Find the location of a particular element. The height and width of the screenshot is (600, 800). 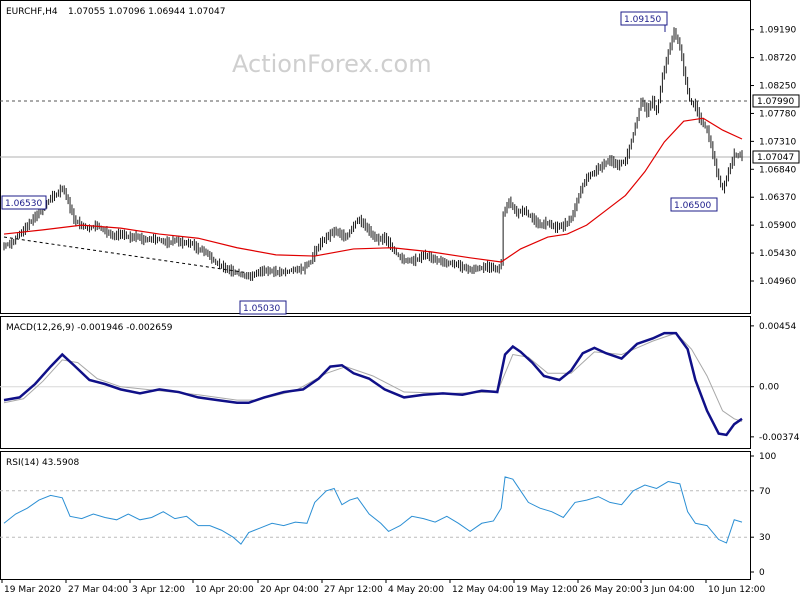

time-tick-label: 19 May 12:00 is located at coordinates (547, 590).